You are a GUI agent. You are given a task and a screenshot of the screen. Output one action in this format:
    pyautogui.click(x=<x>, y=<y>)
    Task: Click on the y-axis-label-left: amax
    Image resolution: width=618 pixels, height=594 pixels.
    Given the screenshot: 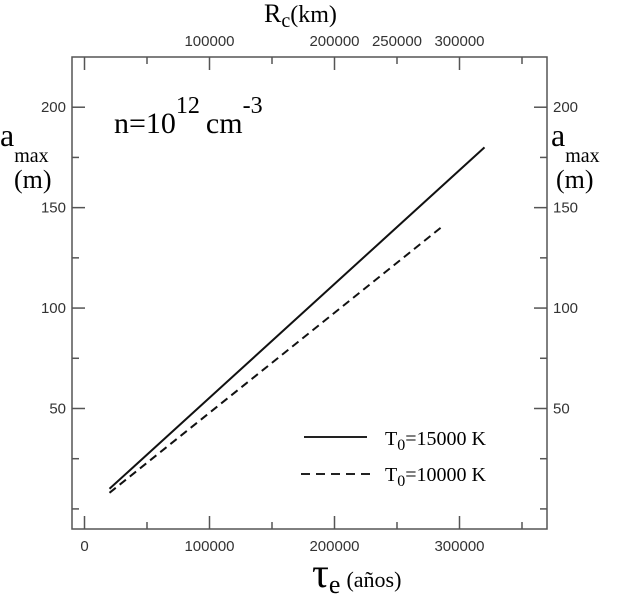 What is the action you would take?
    pyautogui.click(x=24, y=142)
    